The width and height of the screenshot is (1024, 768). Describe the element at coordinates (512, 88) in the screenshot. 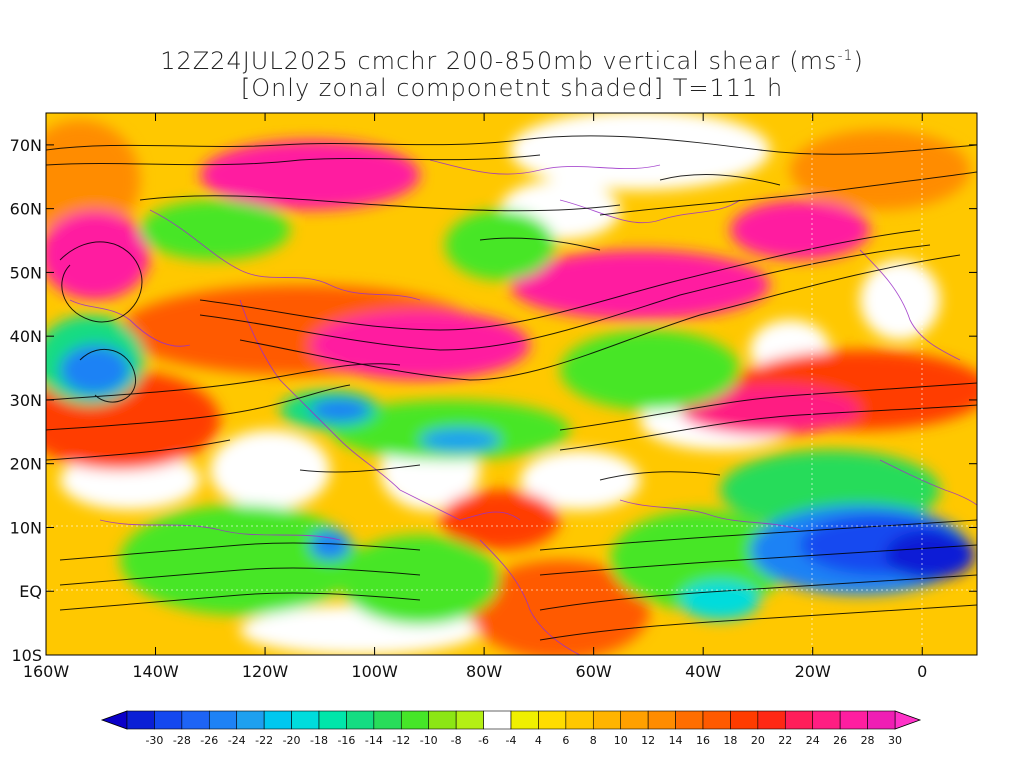

I see `chart-title-line2: [Only zonal componetnt shaded] T=111 h` at that location.